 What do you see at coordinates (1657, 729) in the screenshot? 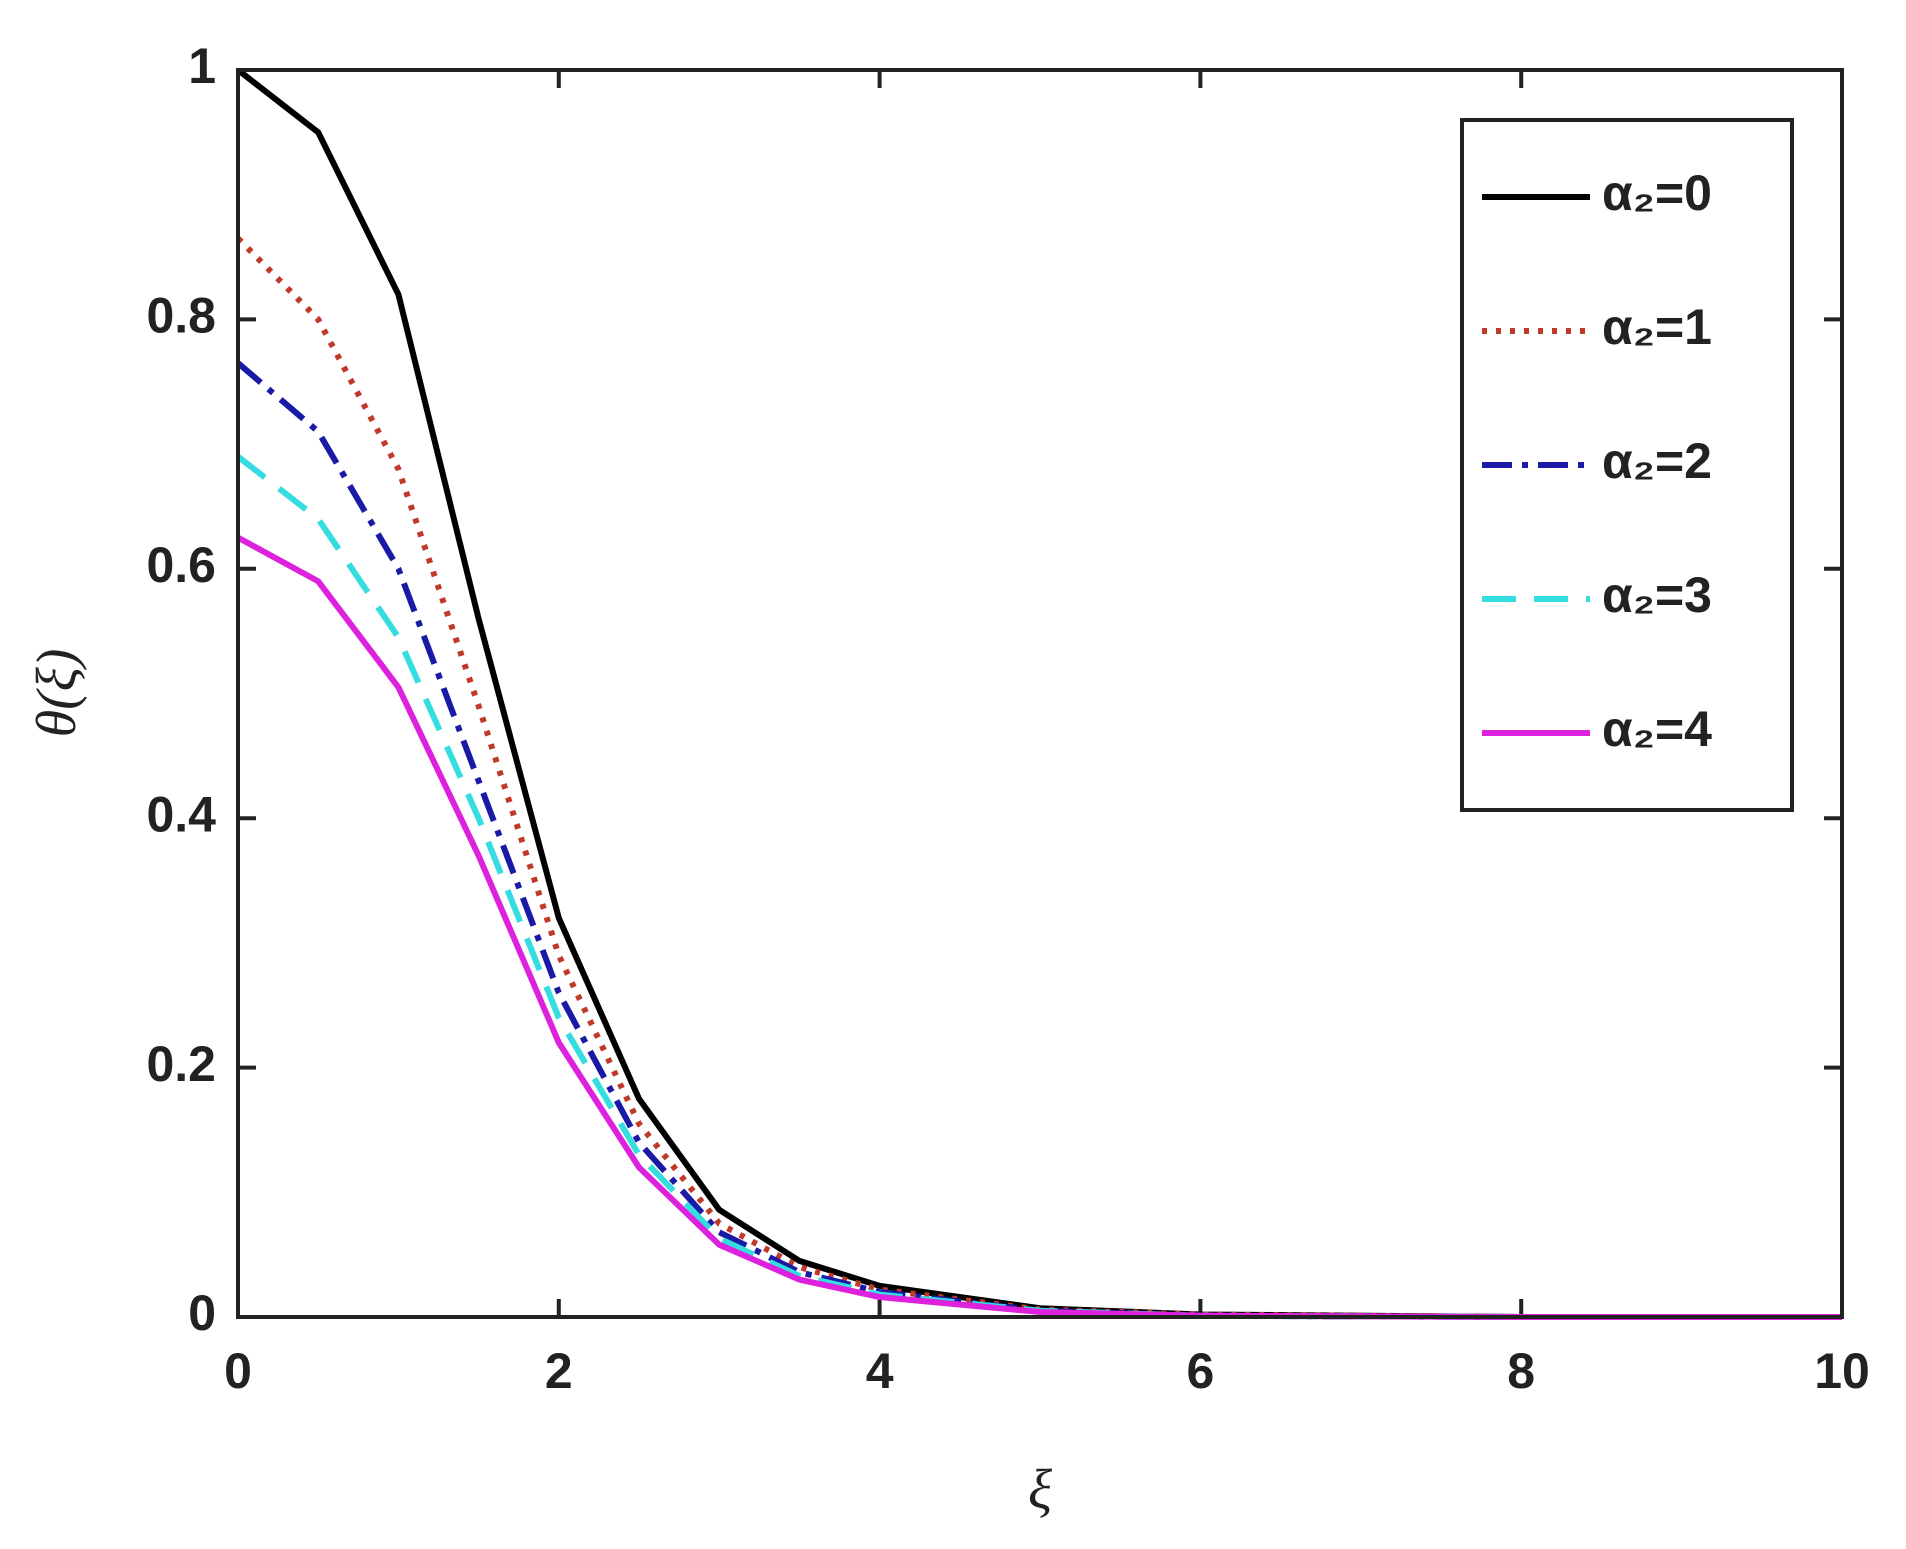
I see `legend-label: α₂=4` at bounding box center [1657, 729].